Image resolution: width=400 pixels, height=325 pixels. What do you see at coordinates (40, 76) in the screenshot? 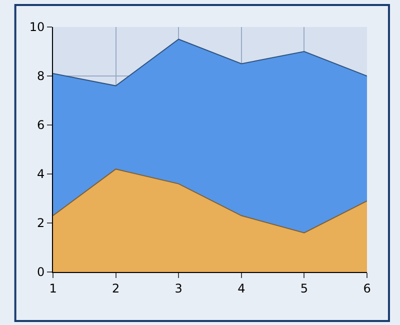
I see `y-tick-label: 8` at bounding box center [40, 76].